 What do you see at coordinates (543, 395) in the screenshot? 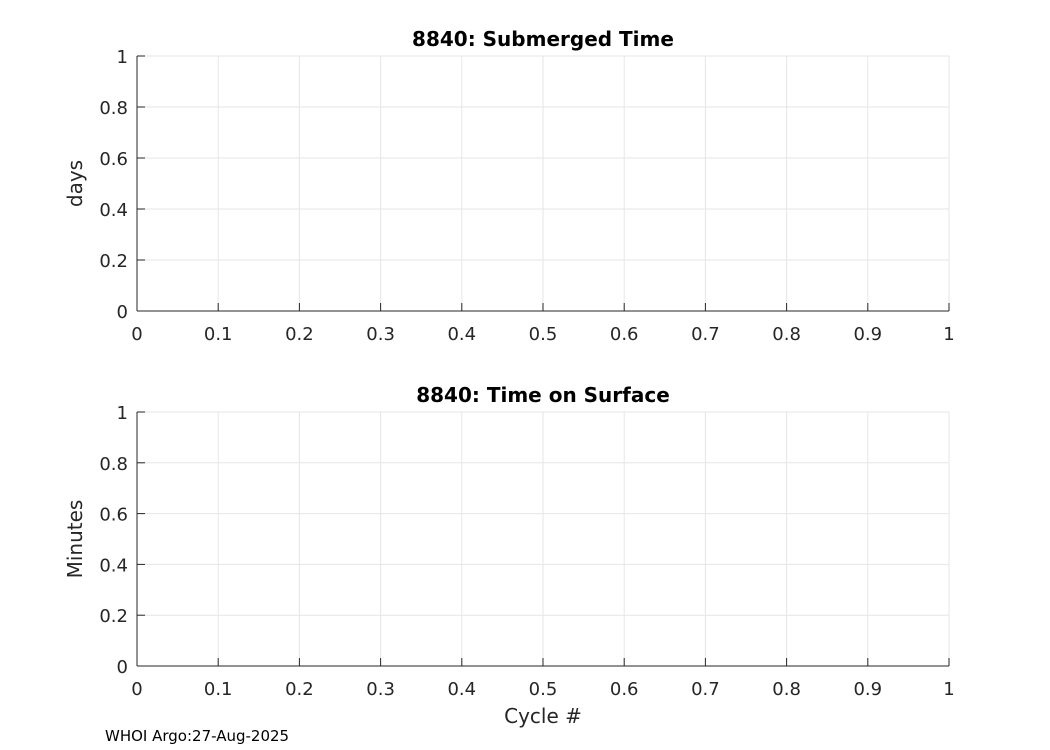
I see `chart-title: 8840: Time on Surface` at bounding box center [543, 395].